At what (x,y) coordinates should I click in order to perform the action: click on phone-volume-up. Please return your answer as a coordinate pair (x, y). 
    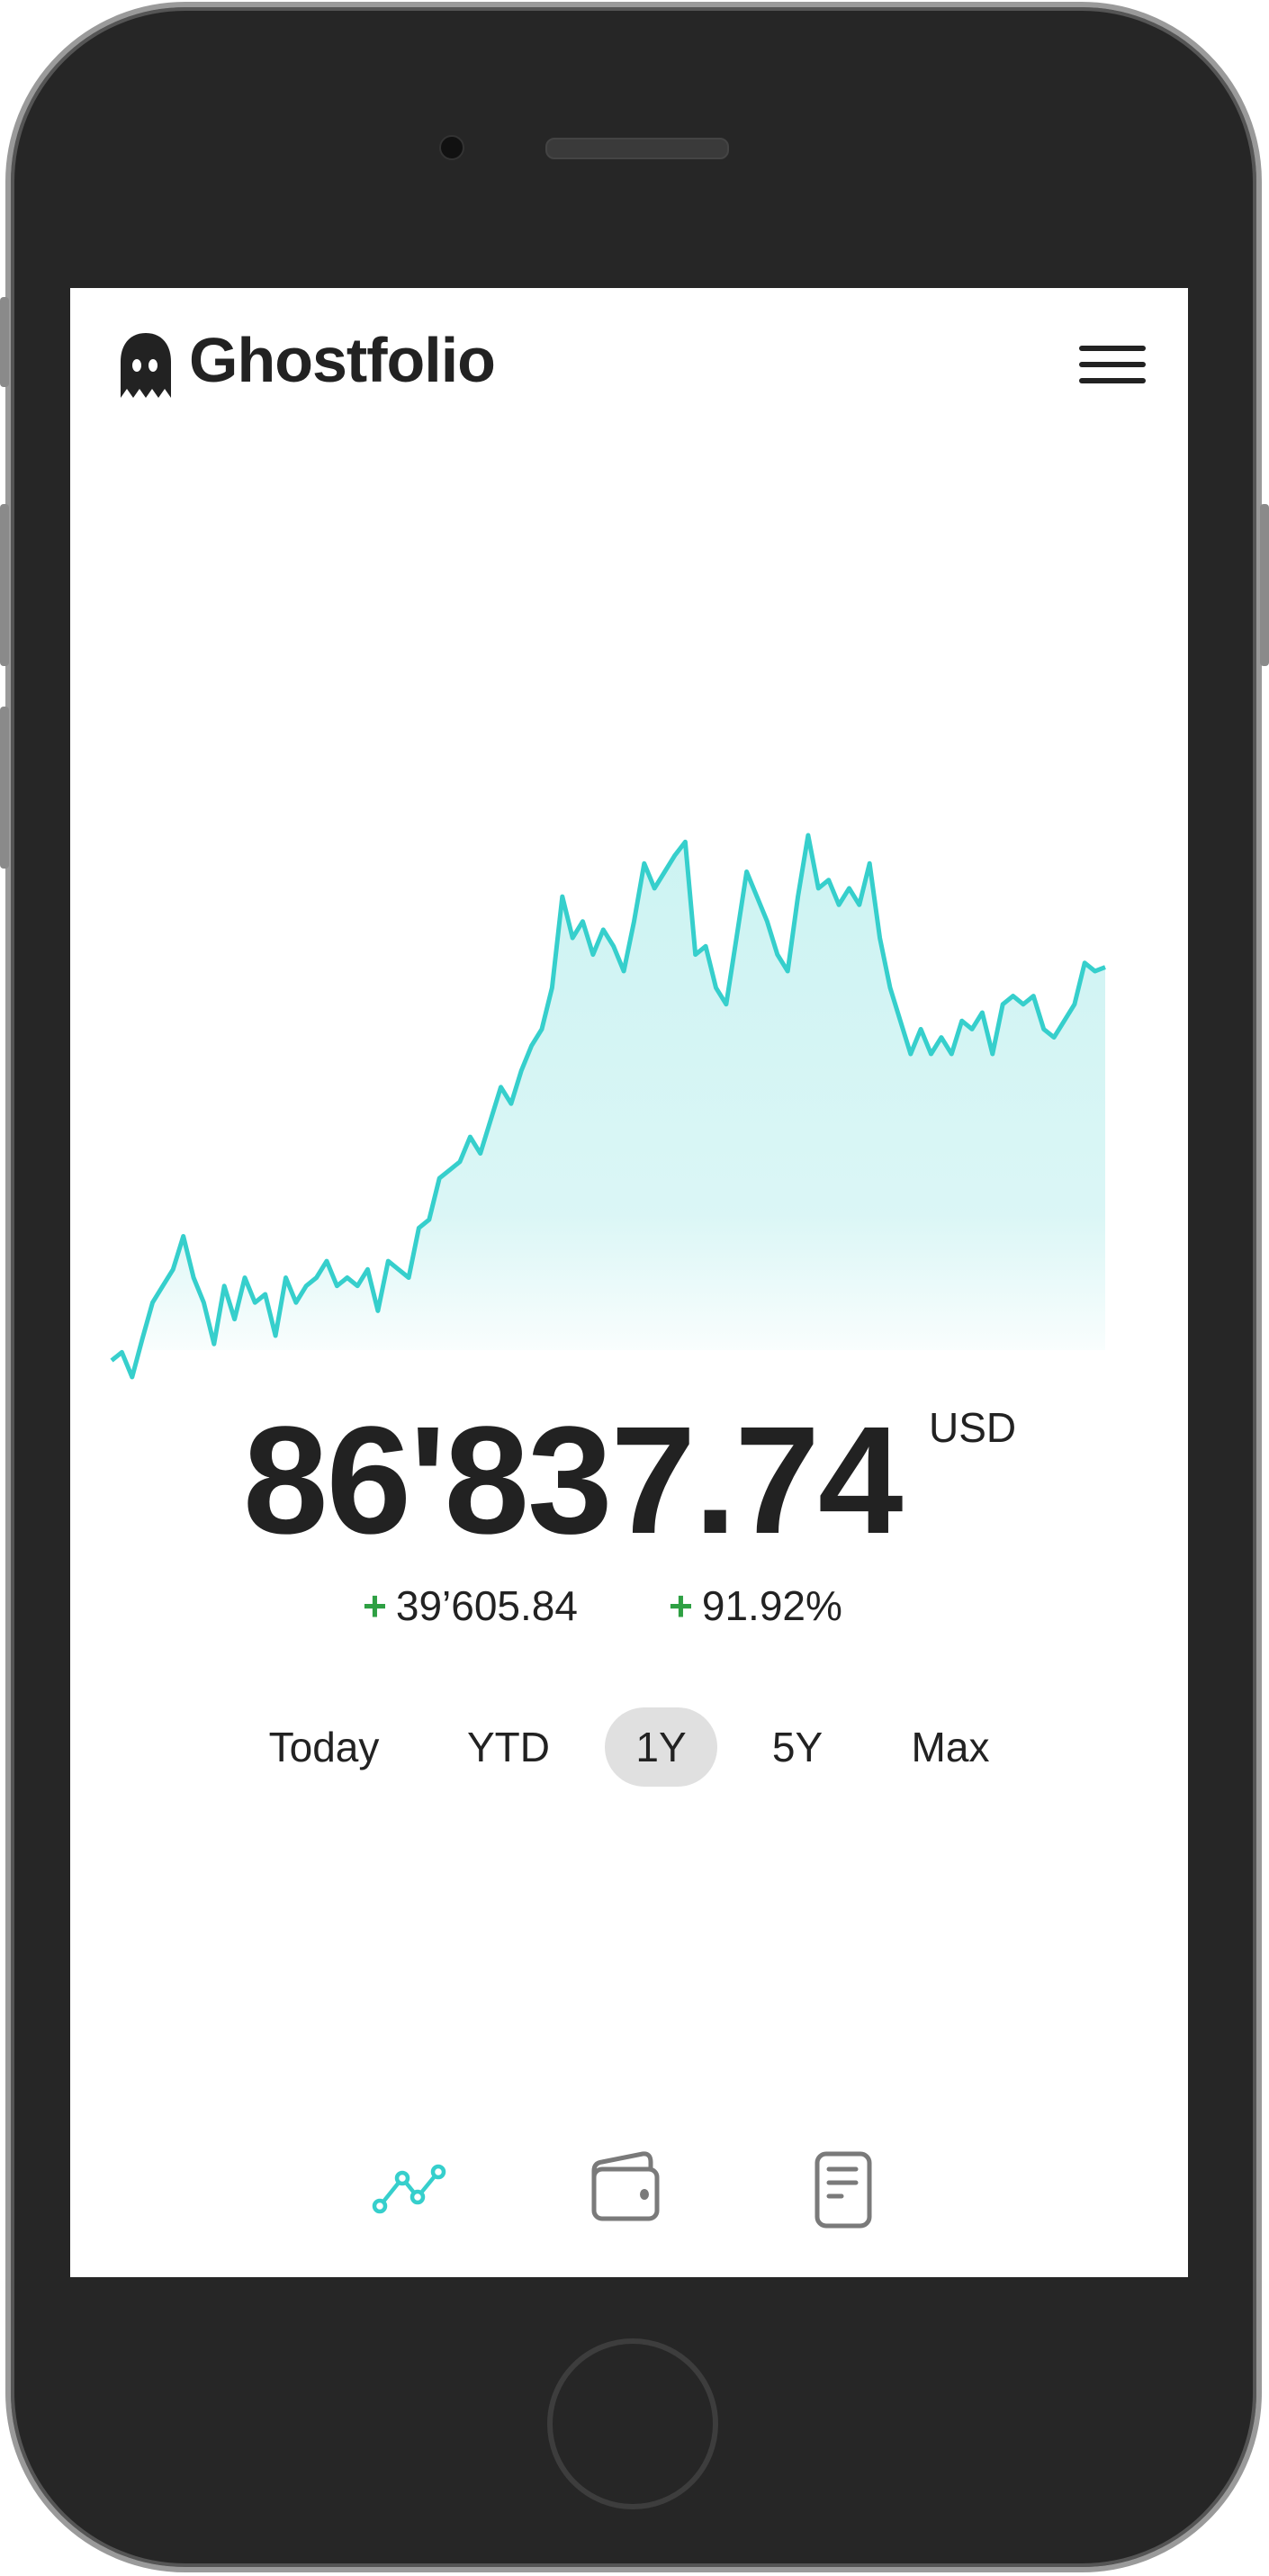
    Looking at the image, I should click on (4, 585).